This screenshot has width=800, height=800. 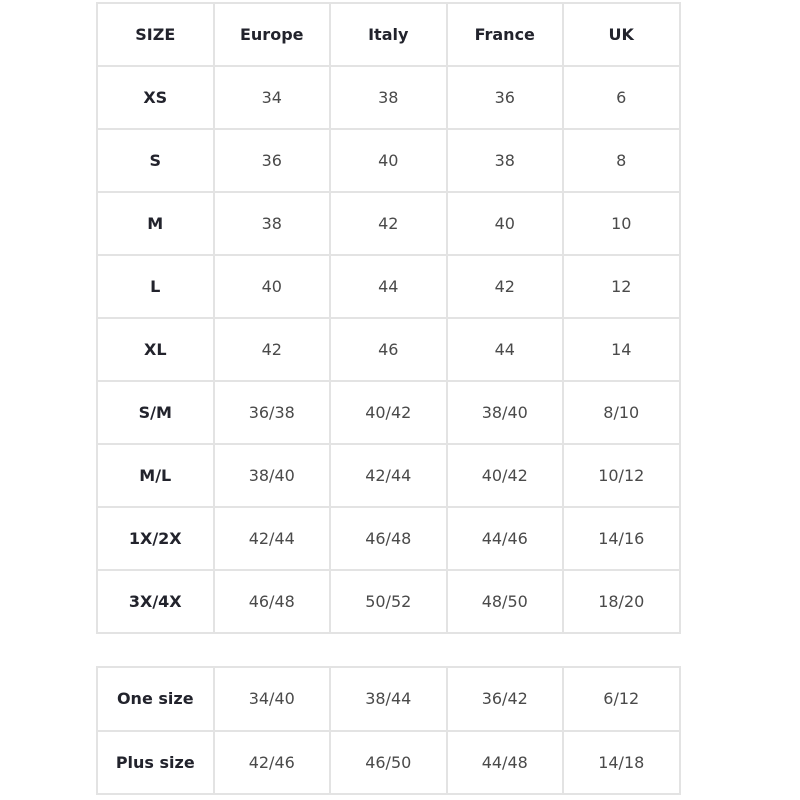 I want to click on row-header: S/M, so click(x=155, y=412).